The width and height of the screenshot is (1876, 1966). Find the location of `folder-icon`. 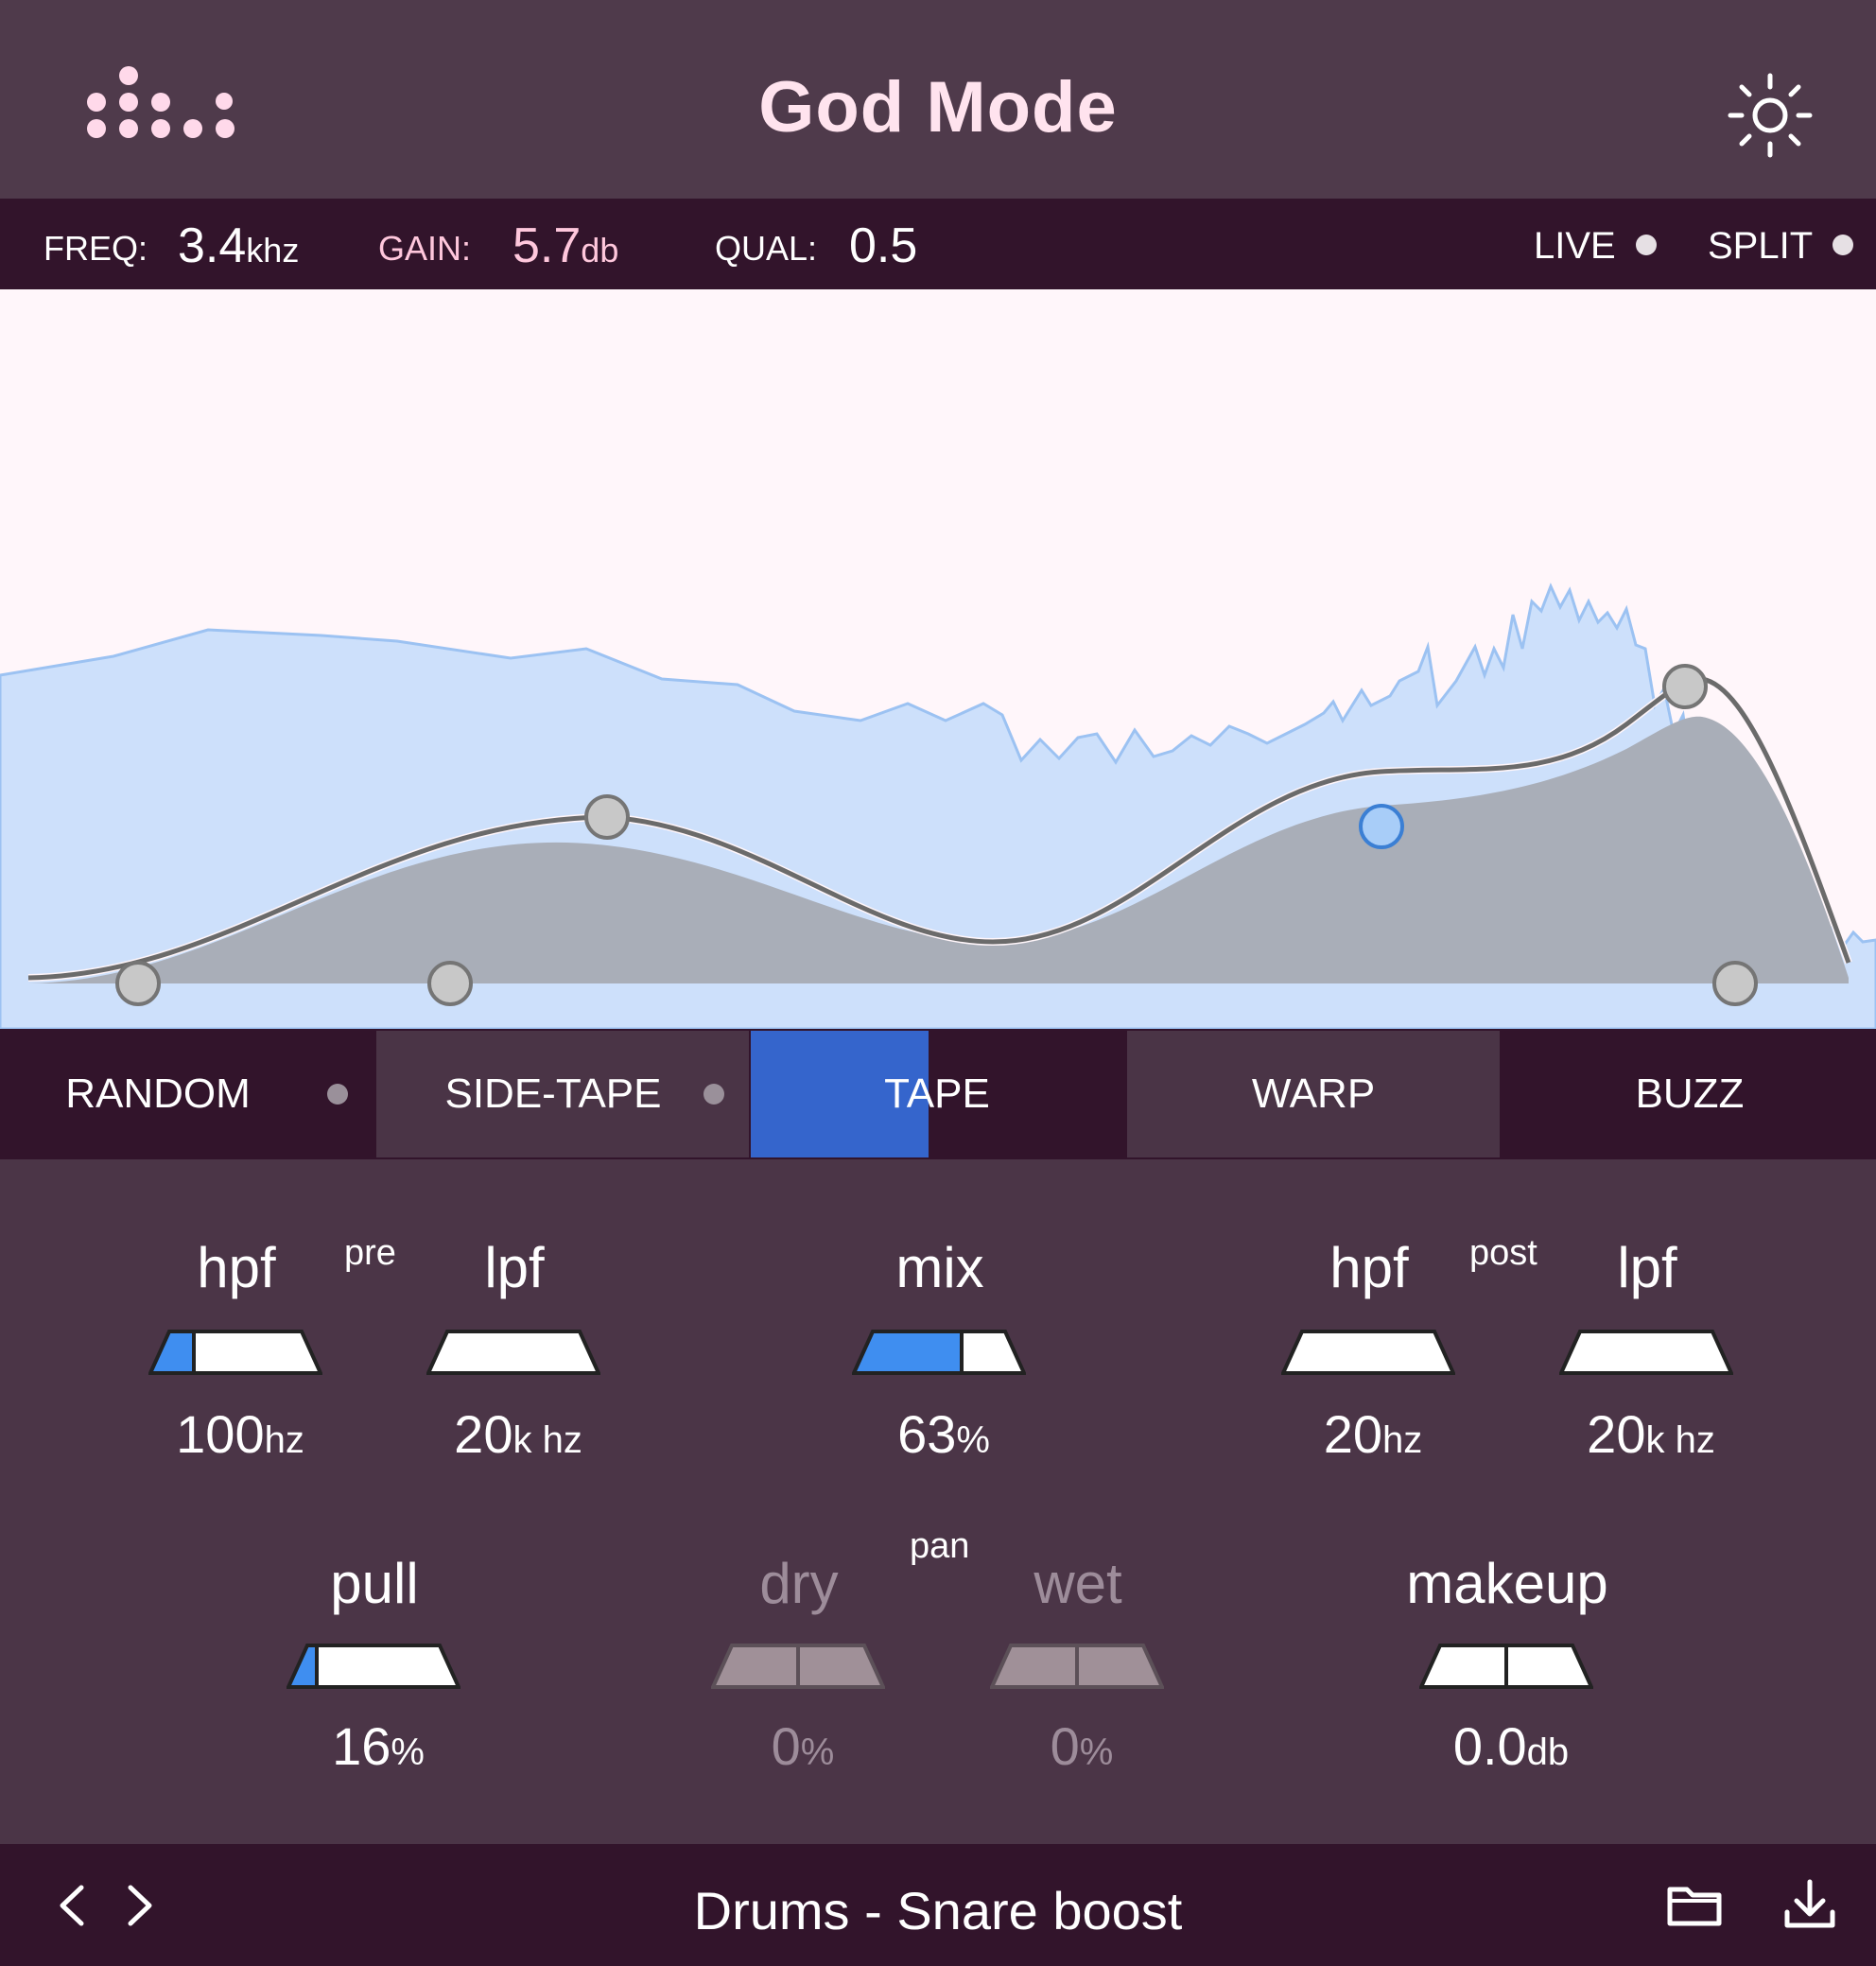

folder-icon is located at coordinates (1694, 1905).